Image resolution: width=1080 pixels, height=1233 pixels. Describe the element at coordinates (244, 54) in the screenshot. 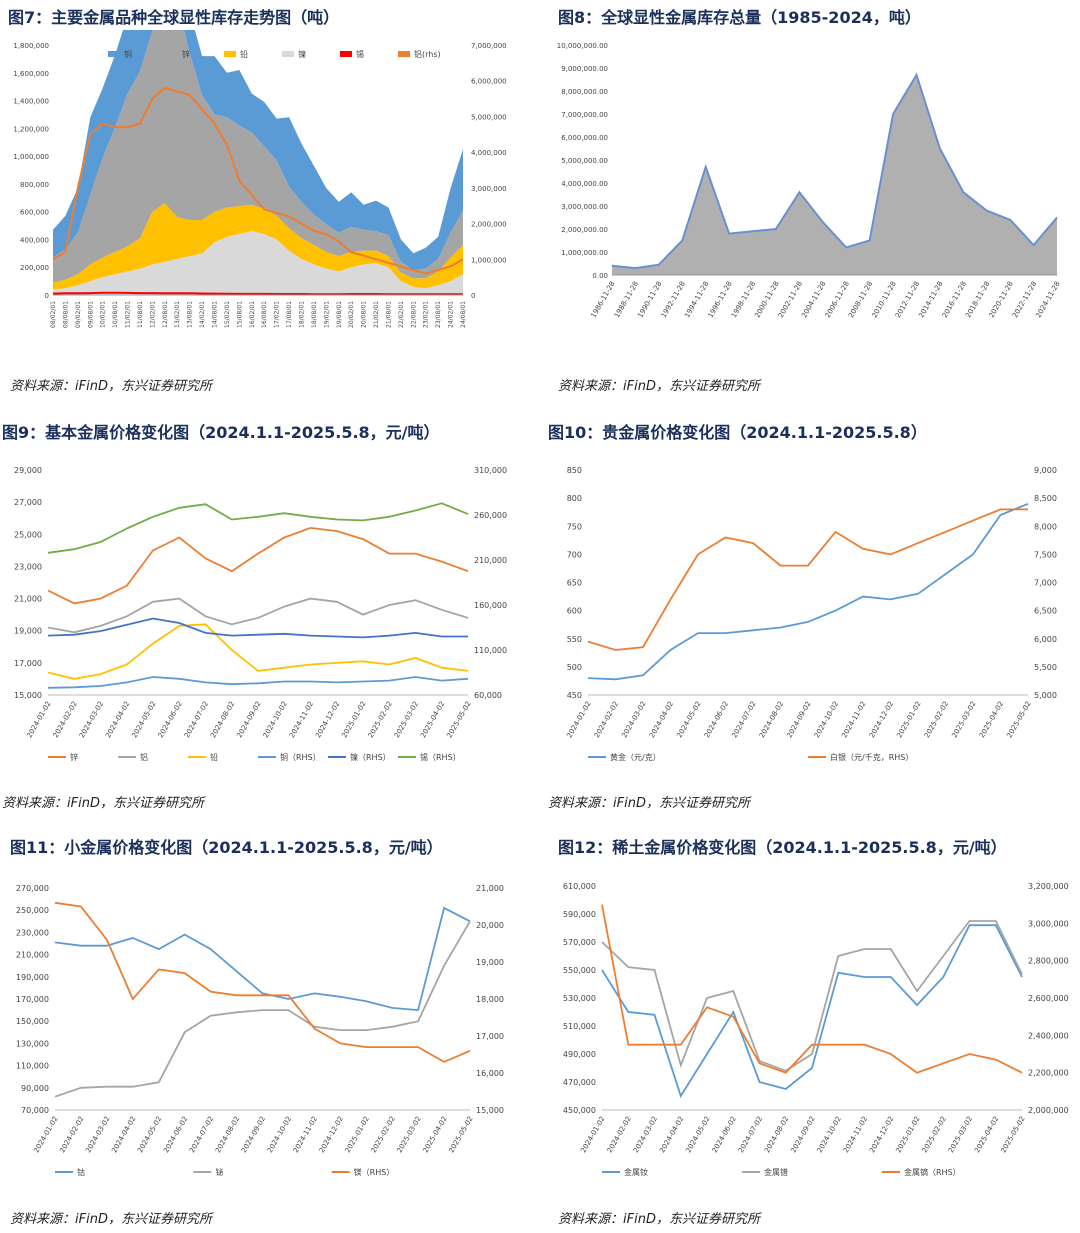

I see `legend-label: 铅` at that location.